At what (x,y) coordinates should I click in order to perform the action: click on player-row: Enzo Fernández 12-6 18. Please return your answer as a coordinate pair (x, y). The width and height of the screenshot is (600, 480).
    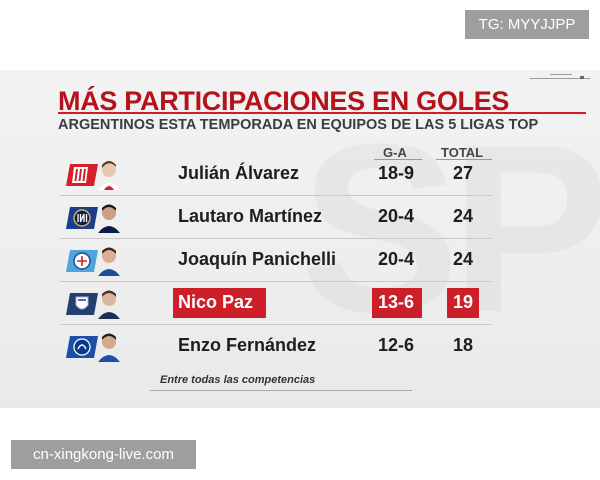
    Looking at the image, I should click on (300, 347).